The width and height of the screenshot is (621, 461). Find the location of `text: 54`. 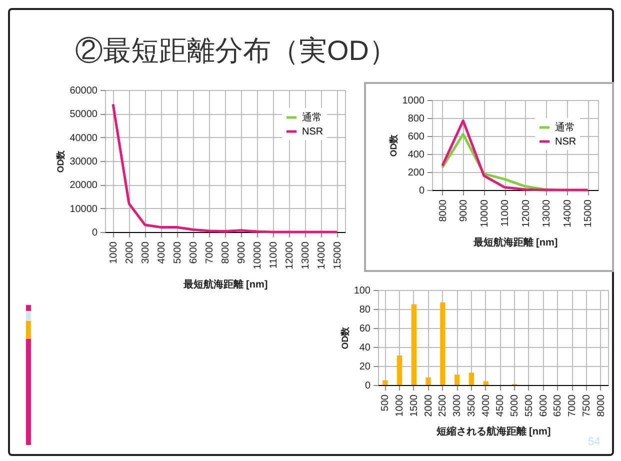

text: 54 is located at coordinates (594, 442).